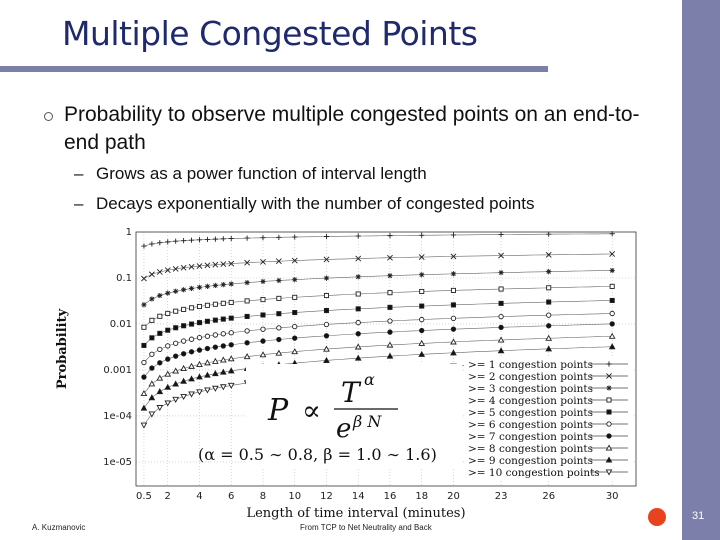  Describe the element at coordinates (534, 473) in the screenshot. I see `legend-label: >= 10 congestion points` at that location.